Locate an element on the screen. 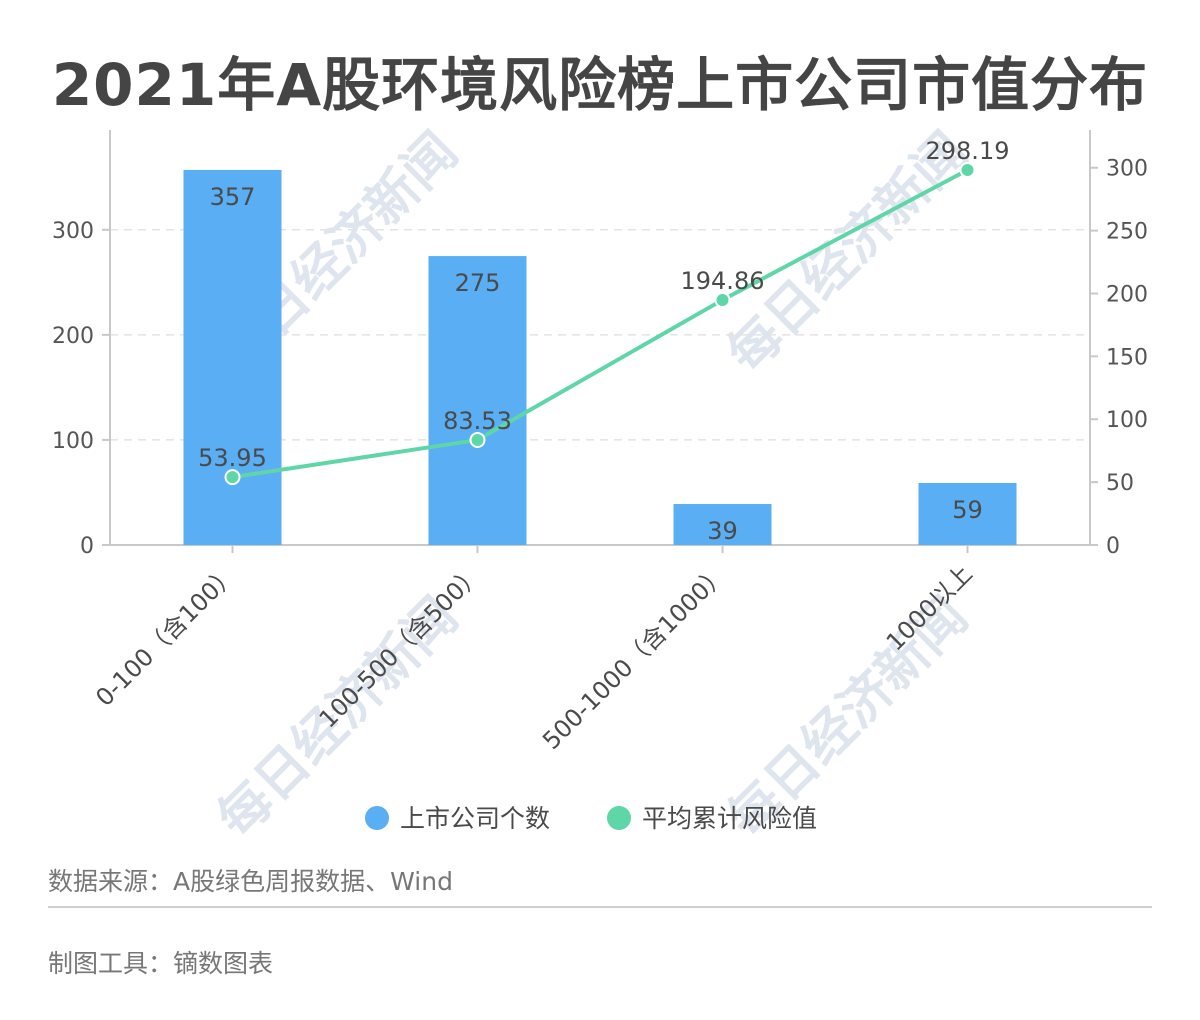 This screenshot has width=1200, height=1020. source-note: 数据来源：A股绿色周报数据、Wind is located at coordinates (250, 881).